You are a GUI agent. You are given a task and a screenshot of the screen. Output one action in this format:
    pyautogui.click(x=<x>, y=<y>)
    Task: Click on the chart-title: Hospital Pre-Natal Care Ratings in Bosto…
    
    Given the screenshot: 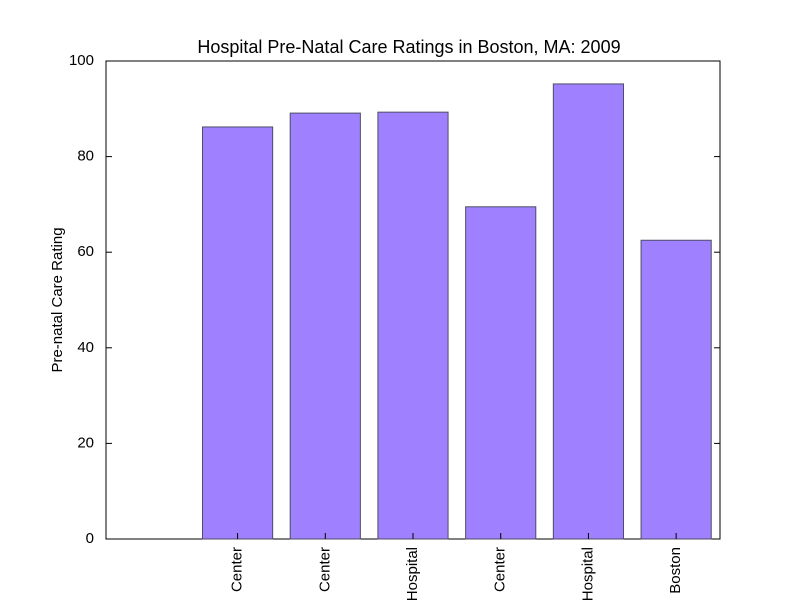 What is the action you would take?
    pyautogui.click(x=408, y=47)
    